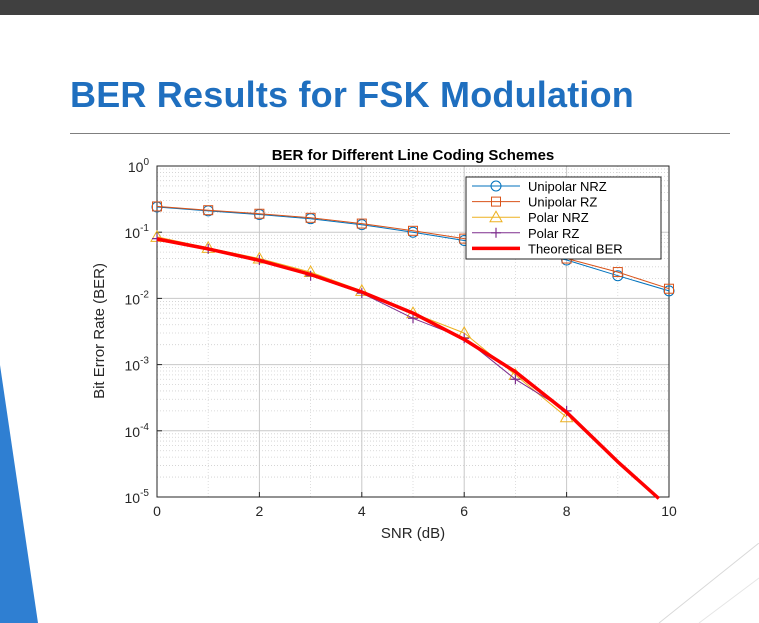  What do you see at coordinates (157, 511) in the screenshot?
I see `x-tick-label: 0` at bounding box center [157, 511].